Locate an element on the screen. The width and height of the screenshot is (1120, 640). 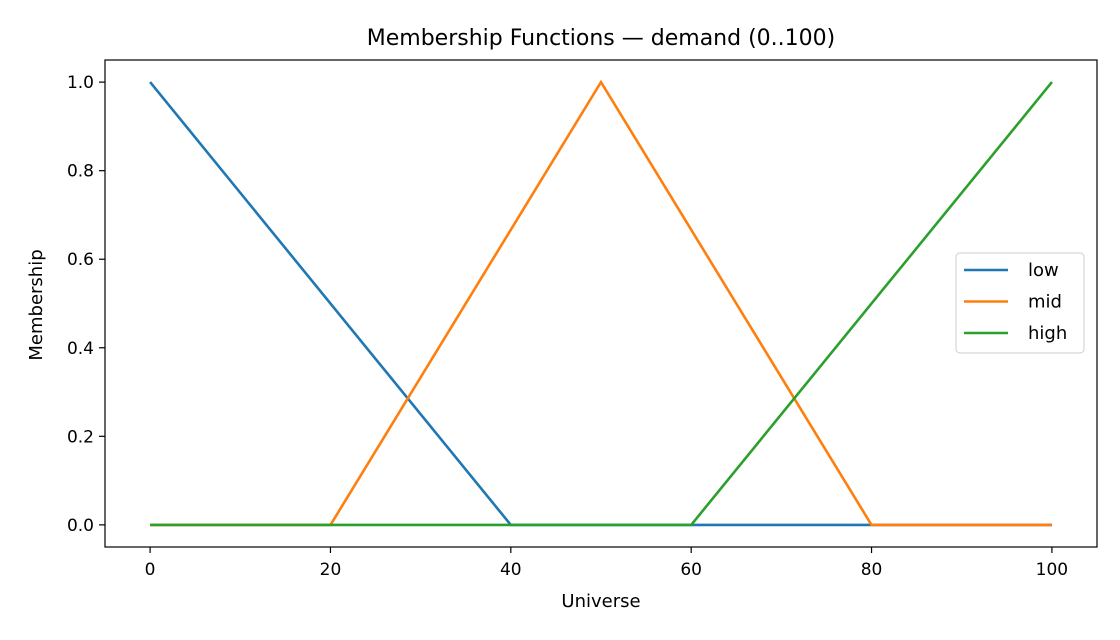
legend-box is located at coordinates (1020, 303).